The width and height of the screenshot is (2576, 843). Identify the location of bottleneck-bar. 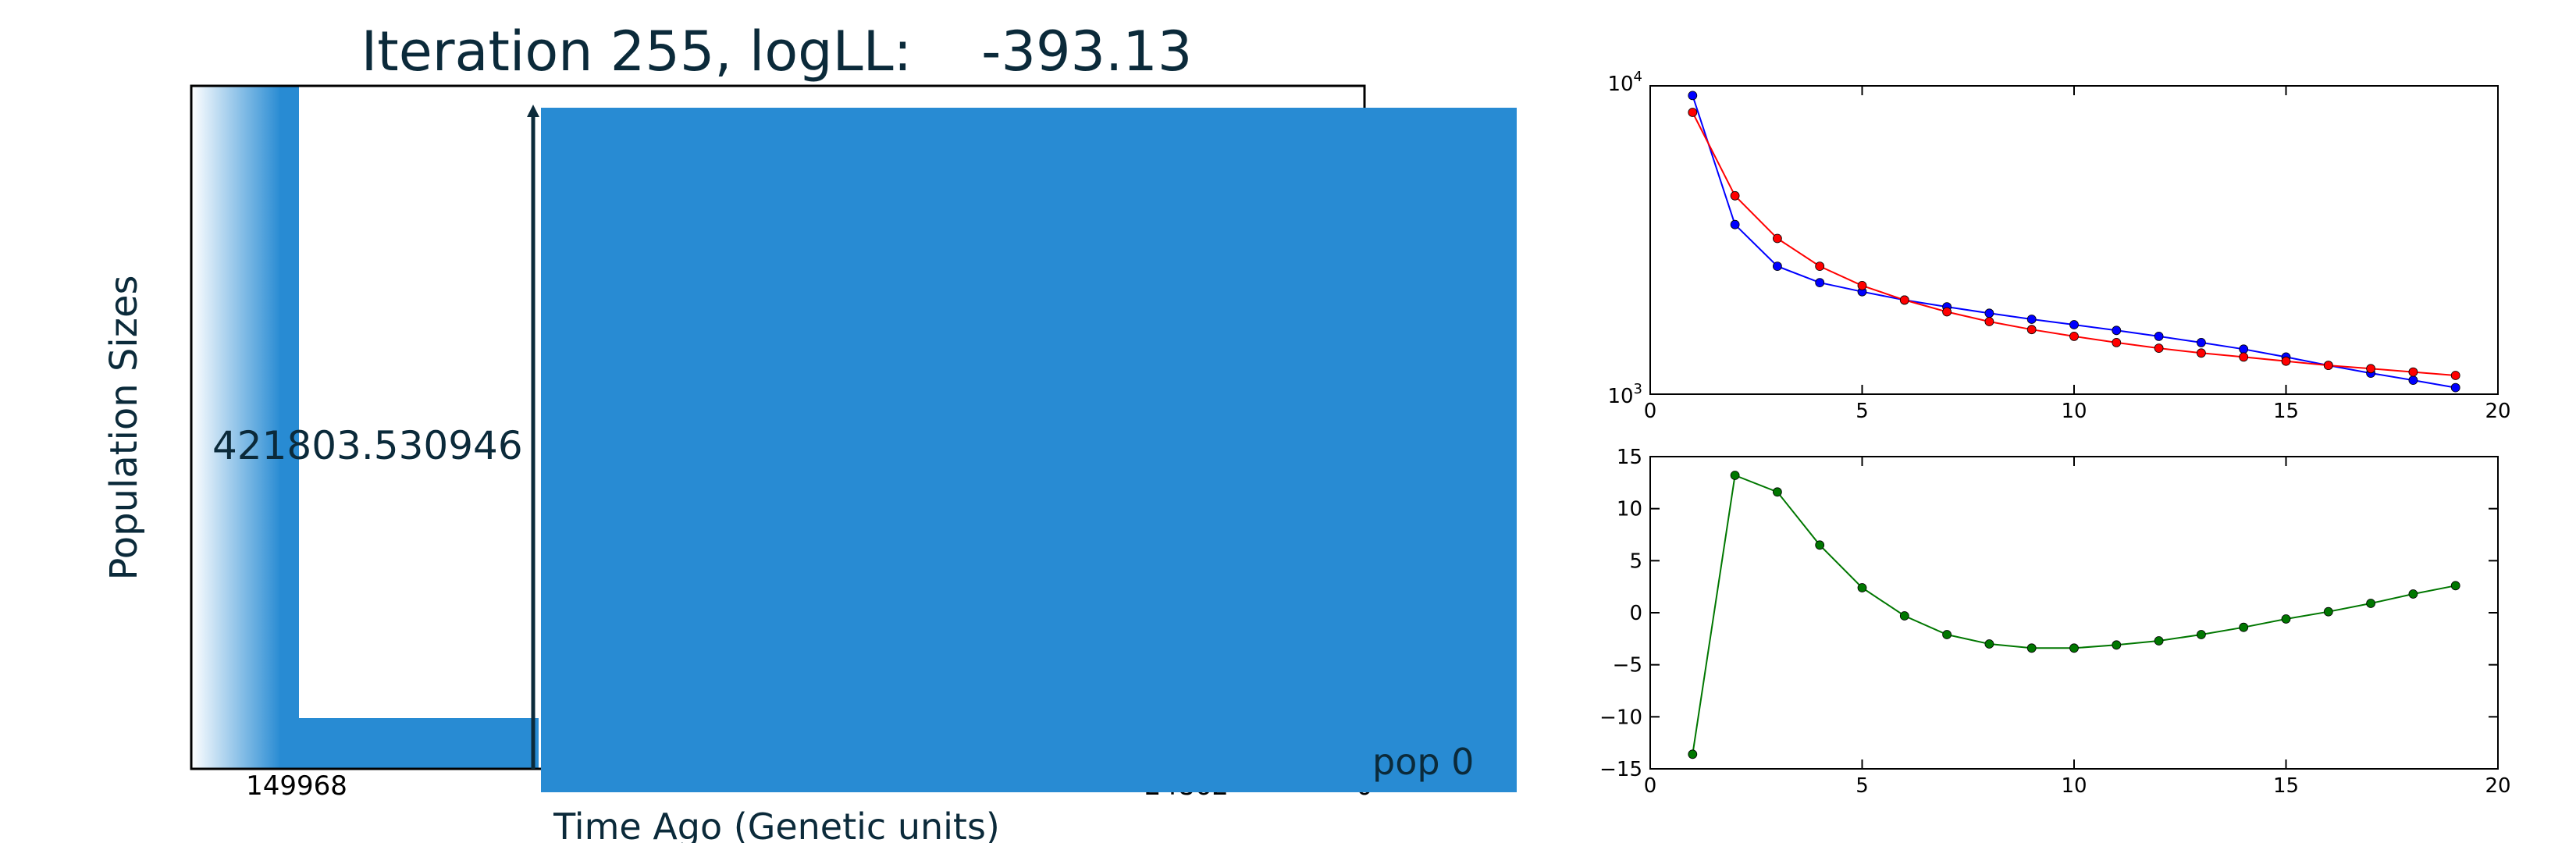
(414, 744).